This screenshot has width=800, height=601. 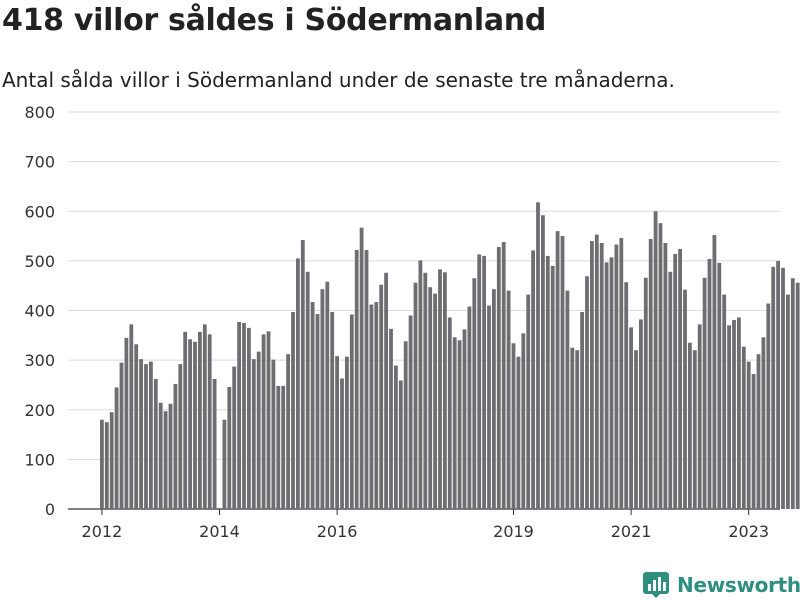 I want to click on y-axis-ticks: 0 100 200 300 400 500 600 700 800, so click(x=39, y=311).